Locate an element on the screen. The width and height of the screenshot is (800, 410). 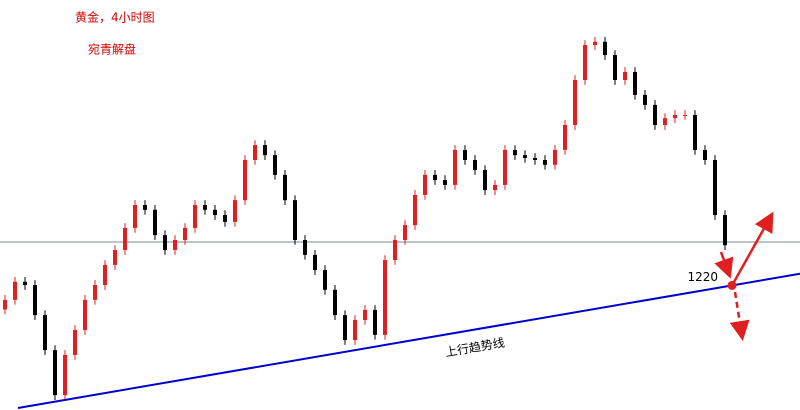
up-arrow is located at coordinates (753, 247).